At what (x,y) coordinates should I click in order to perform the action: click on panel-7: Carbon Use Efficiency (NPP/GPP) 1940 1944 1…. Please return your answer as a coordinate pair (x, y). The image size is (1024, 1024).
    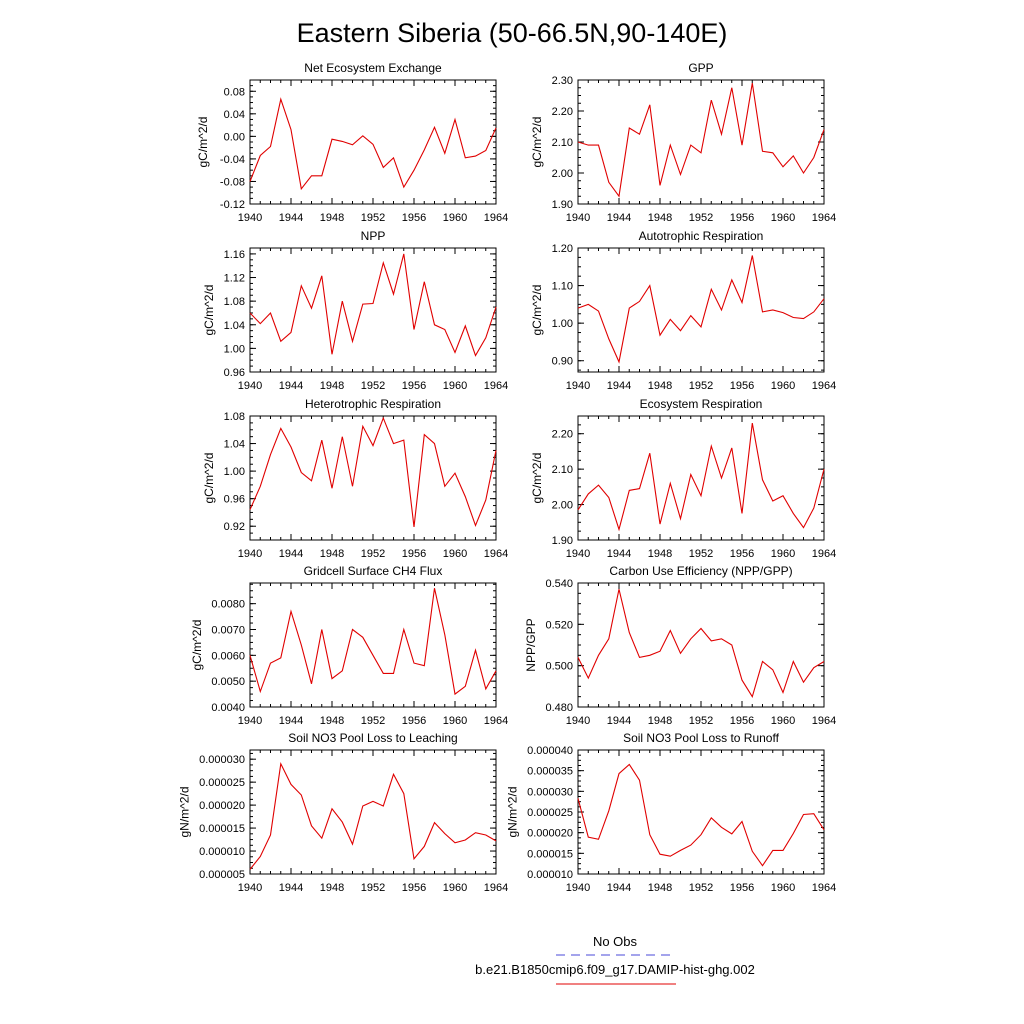
    Looking at the image, I should click on (680, 645).